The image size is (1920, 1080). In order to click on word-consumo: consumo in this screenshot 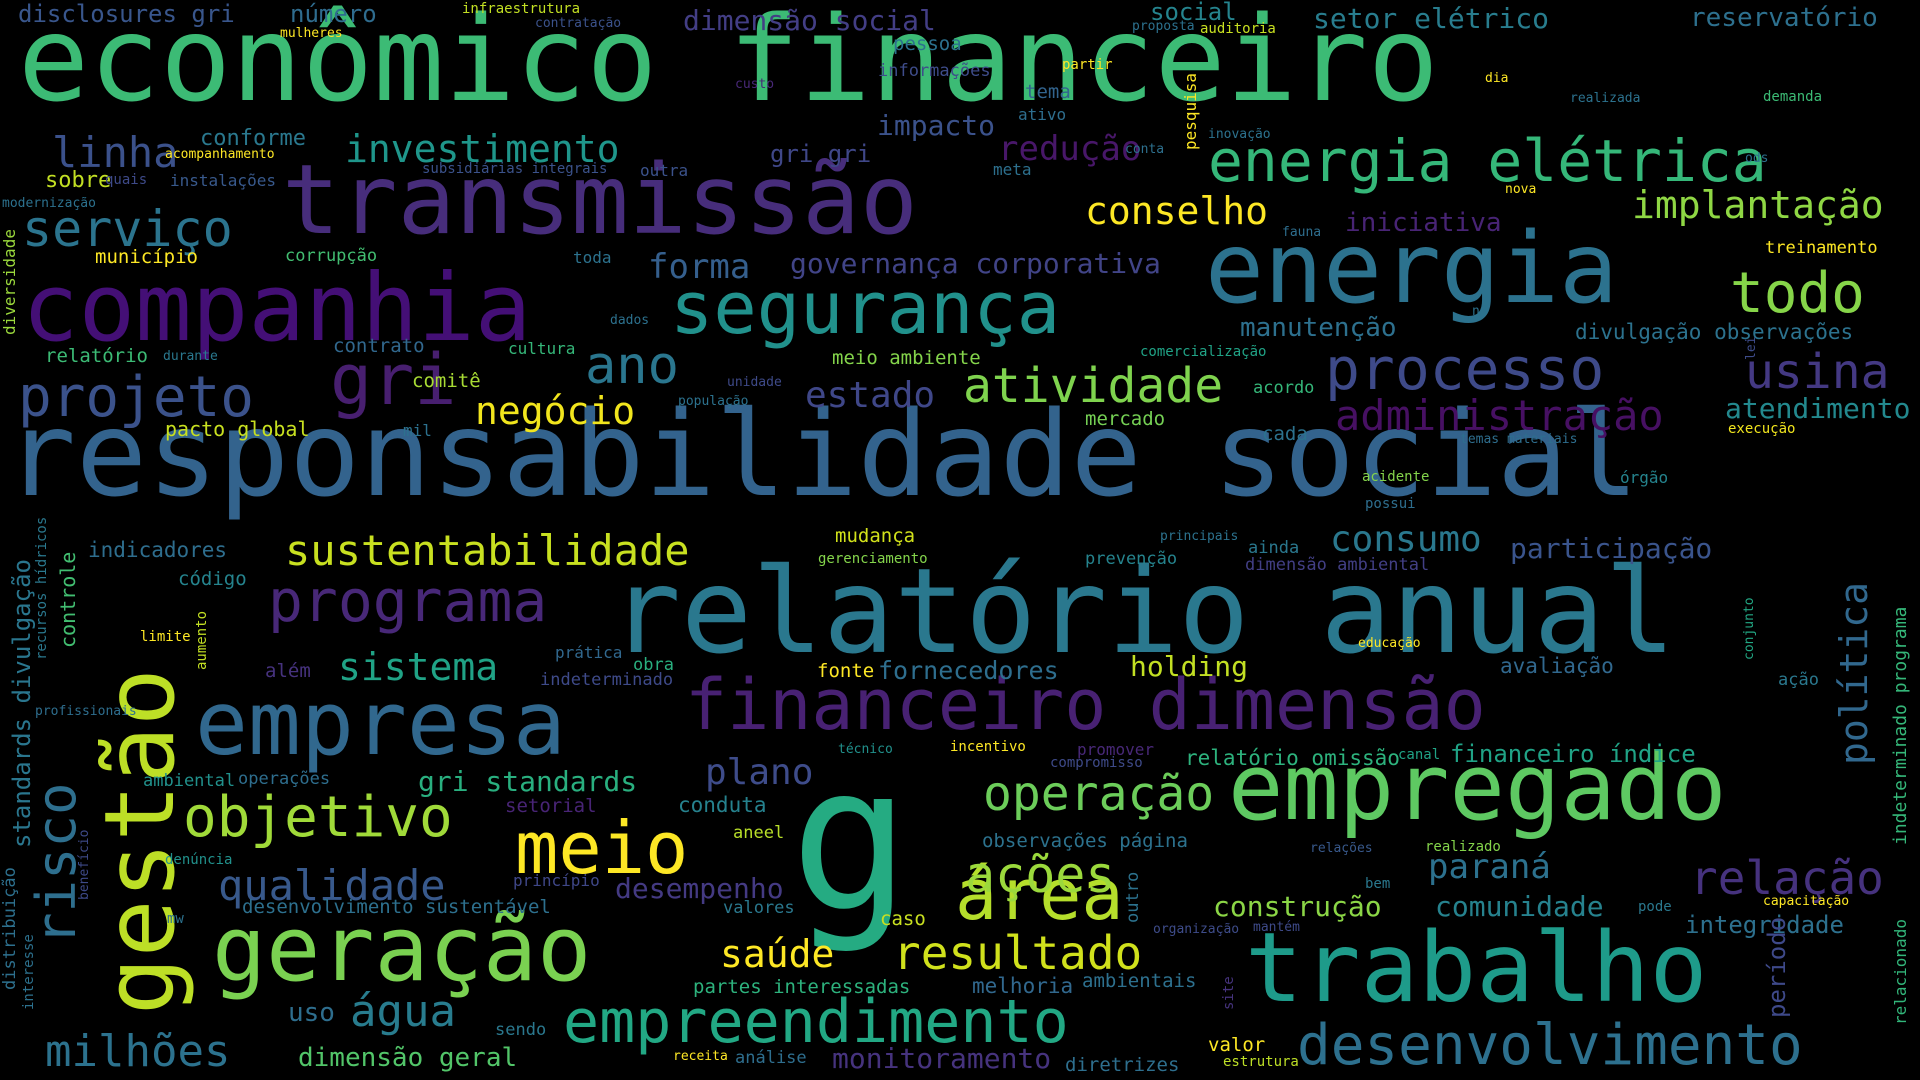, I will do `click(1406, 539)`.